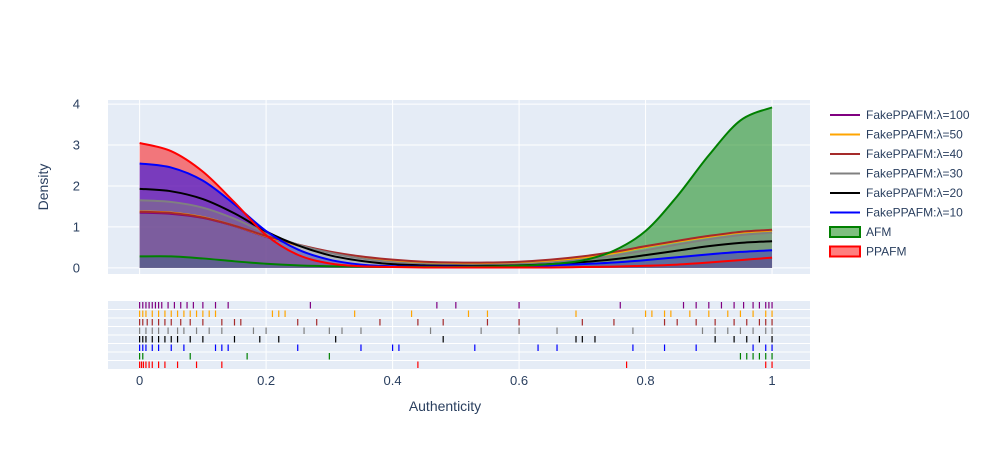 The width and height of the screenshot is (996, 450). What do you see at coordinates (878, 232) in the screenshot?
I see `legend-label-6: AFM` at bounding box center [878, 232].